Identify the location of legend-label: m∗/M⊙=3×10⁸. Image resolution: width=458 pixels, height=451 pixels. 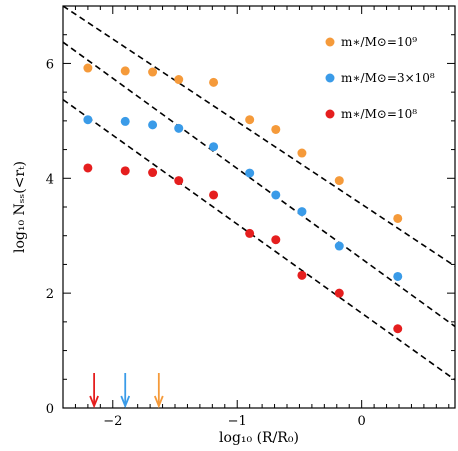
(388, 78).